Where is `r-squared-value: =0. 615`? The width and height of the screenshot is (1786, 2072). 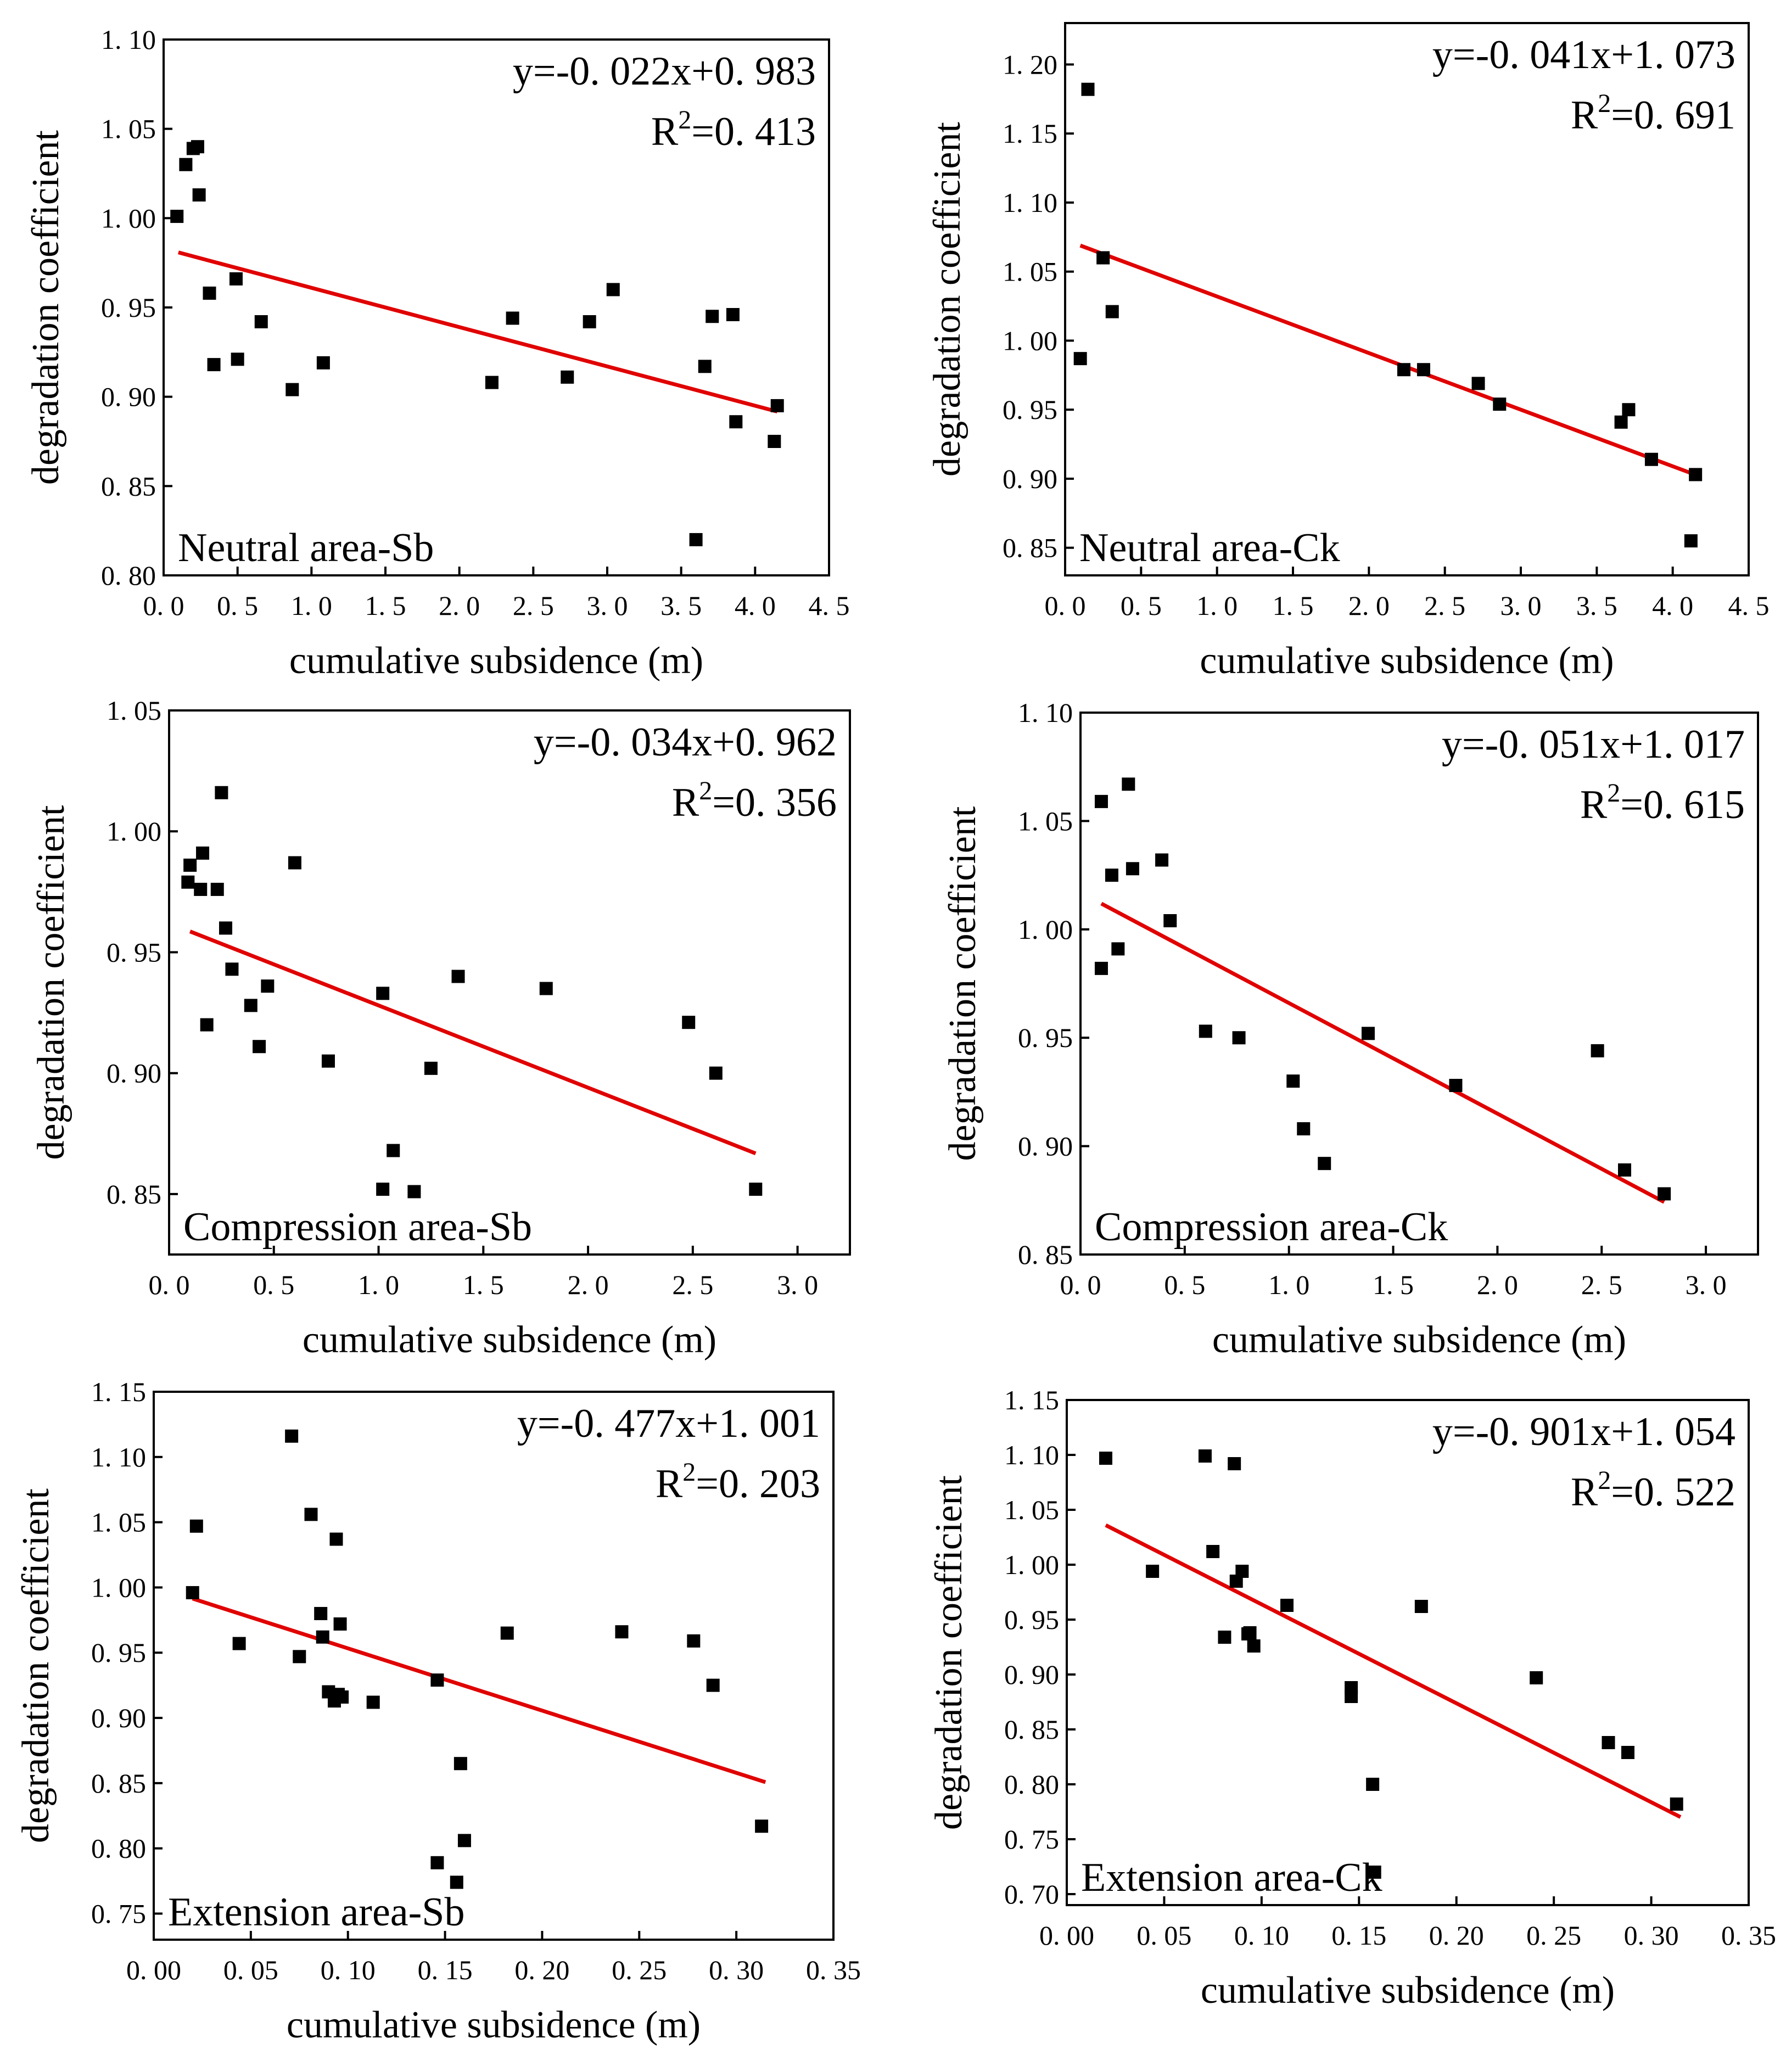 r-squared-value: =0. 615 is located at coordinates (1682, 805).